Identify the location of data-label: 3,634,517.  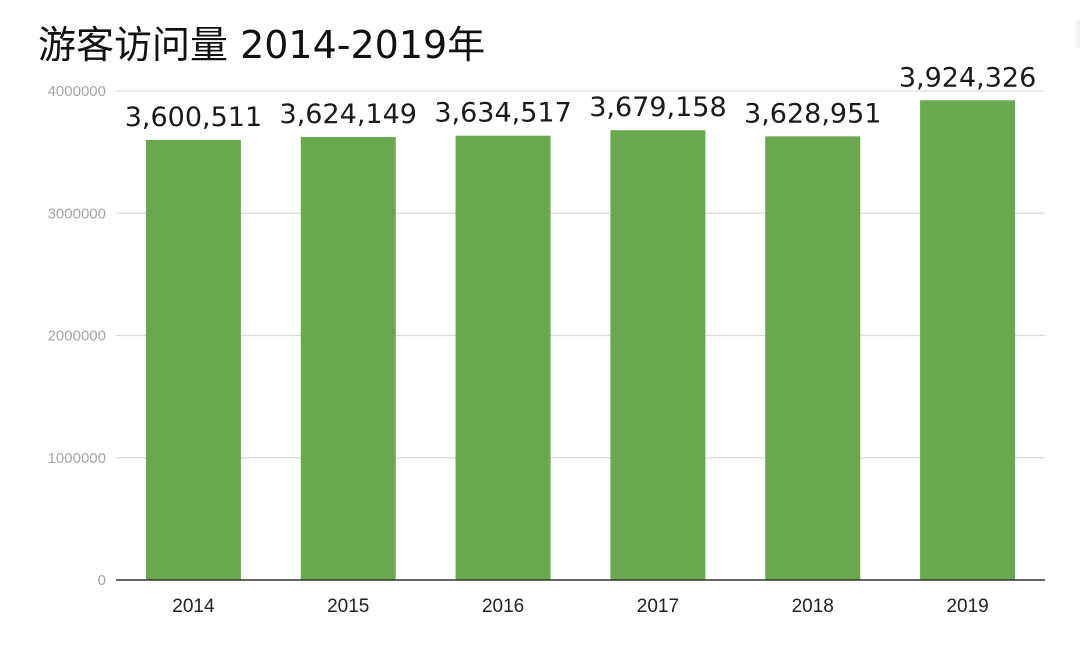
(502, 113).